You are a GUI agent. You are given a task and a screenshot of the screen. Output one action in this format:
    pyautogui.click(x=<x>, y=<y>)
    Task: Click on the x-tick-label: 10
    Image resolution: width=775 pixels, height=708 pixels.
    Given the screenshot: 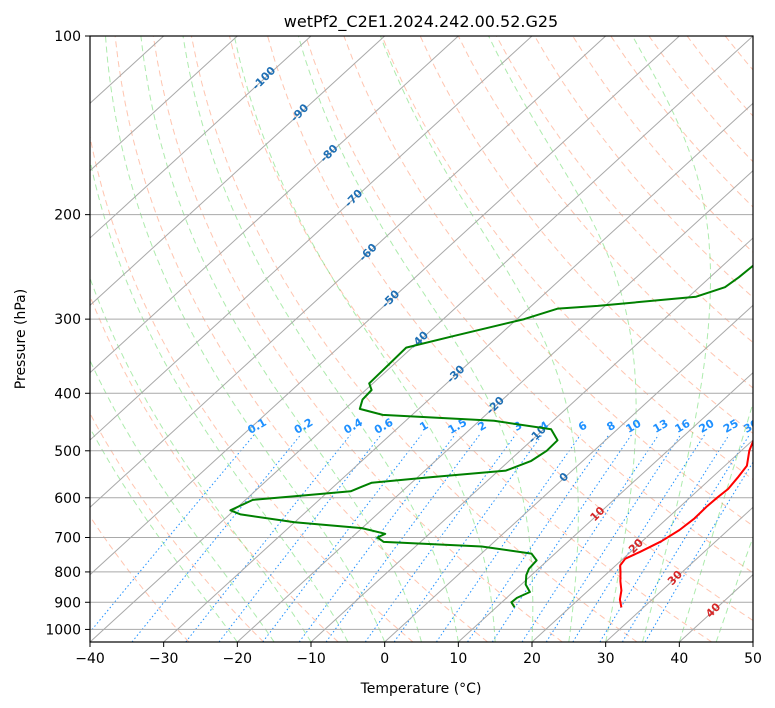 What is the action you would take?
    pyautogui.click(x=458, y=659)
    